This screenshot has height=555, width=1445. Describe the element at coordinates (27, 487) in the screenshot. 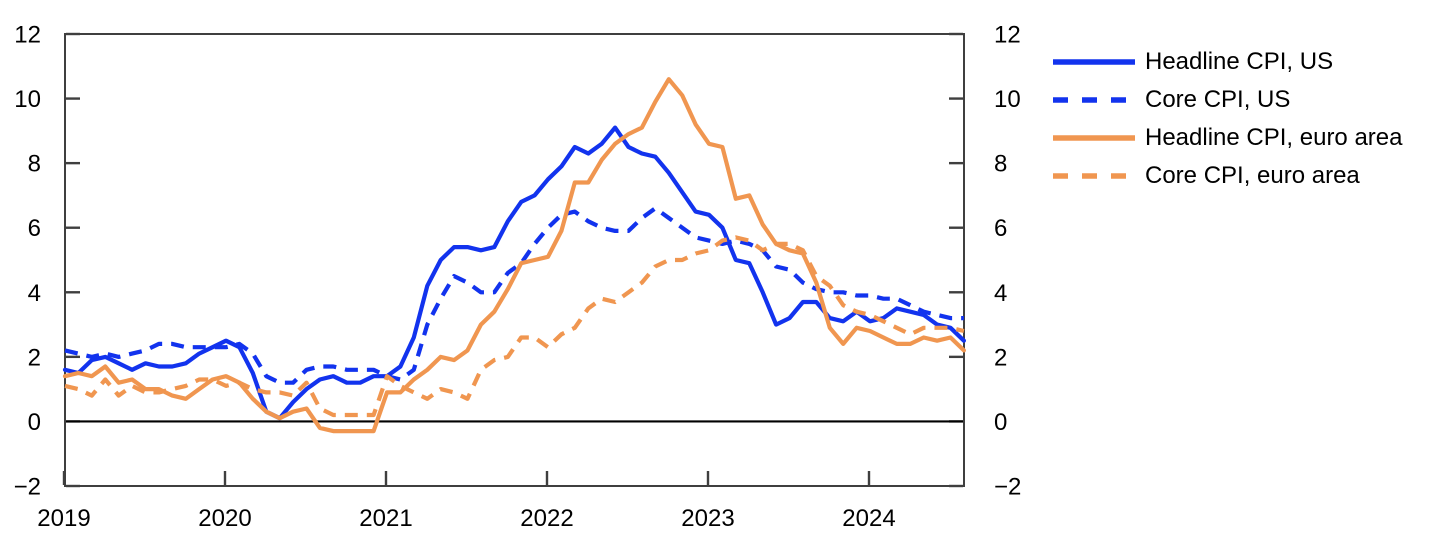

I see `y-axis-label-left: −2` at that location.